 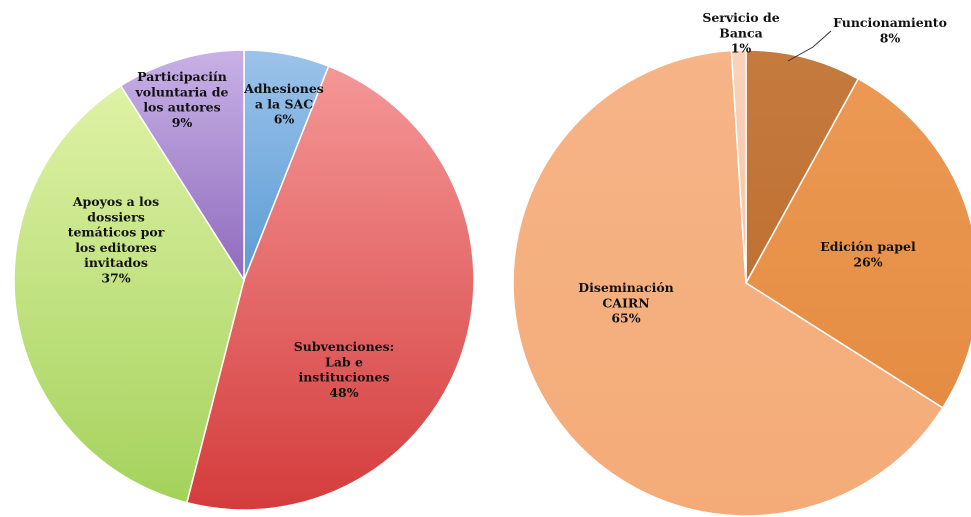 What do you see at coordinates (344, 361) in the screenshot?
I see `label-line: Lab e` at bounding box center [344, 361].